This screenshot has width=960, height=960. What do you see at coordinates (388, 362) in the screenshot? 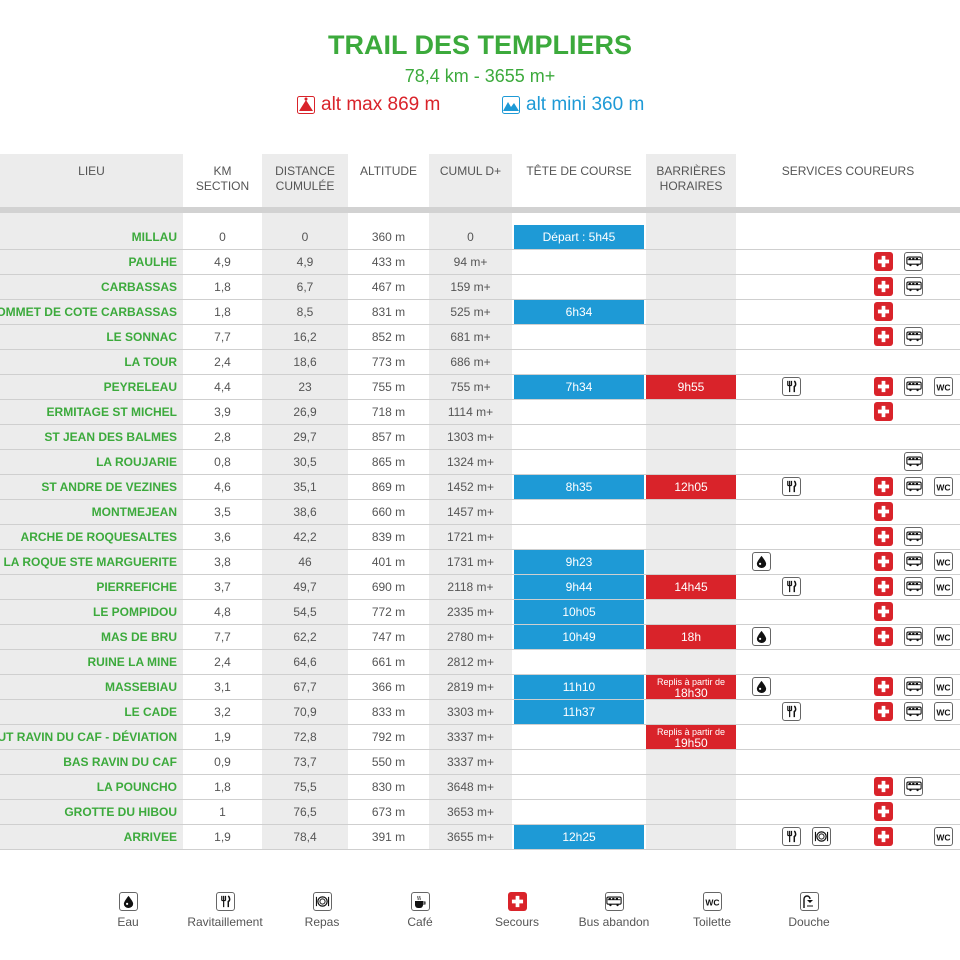
I see `altitude-cell: 773 m` at bounding box center [388, 362].